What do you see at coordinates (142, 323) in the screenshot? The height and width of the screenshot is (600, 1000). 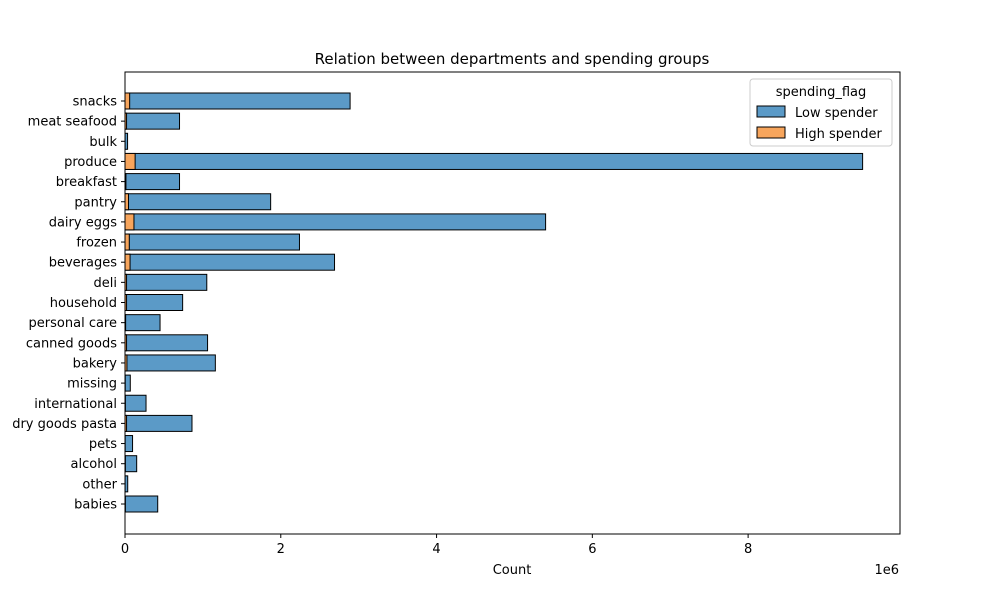 I see `bar-low-personal-care` at bounding box center [142, 323].